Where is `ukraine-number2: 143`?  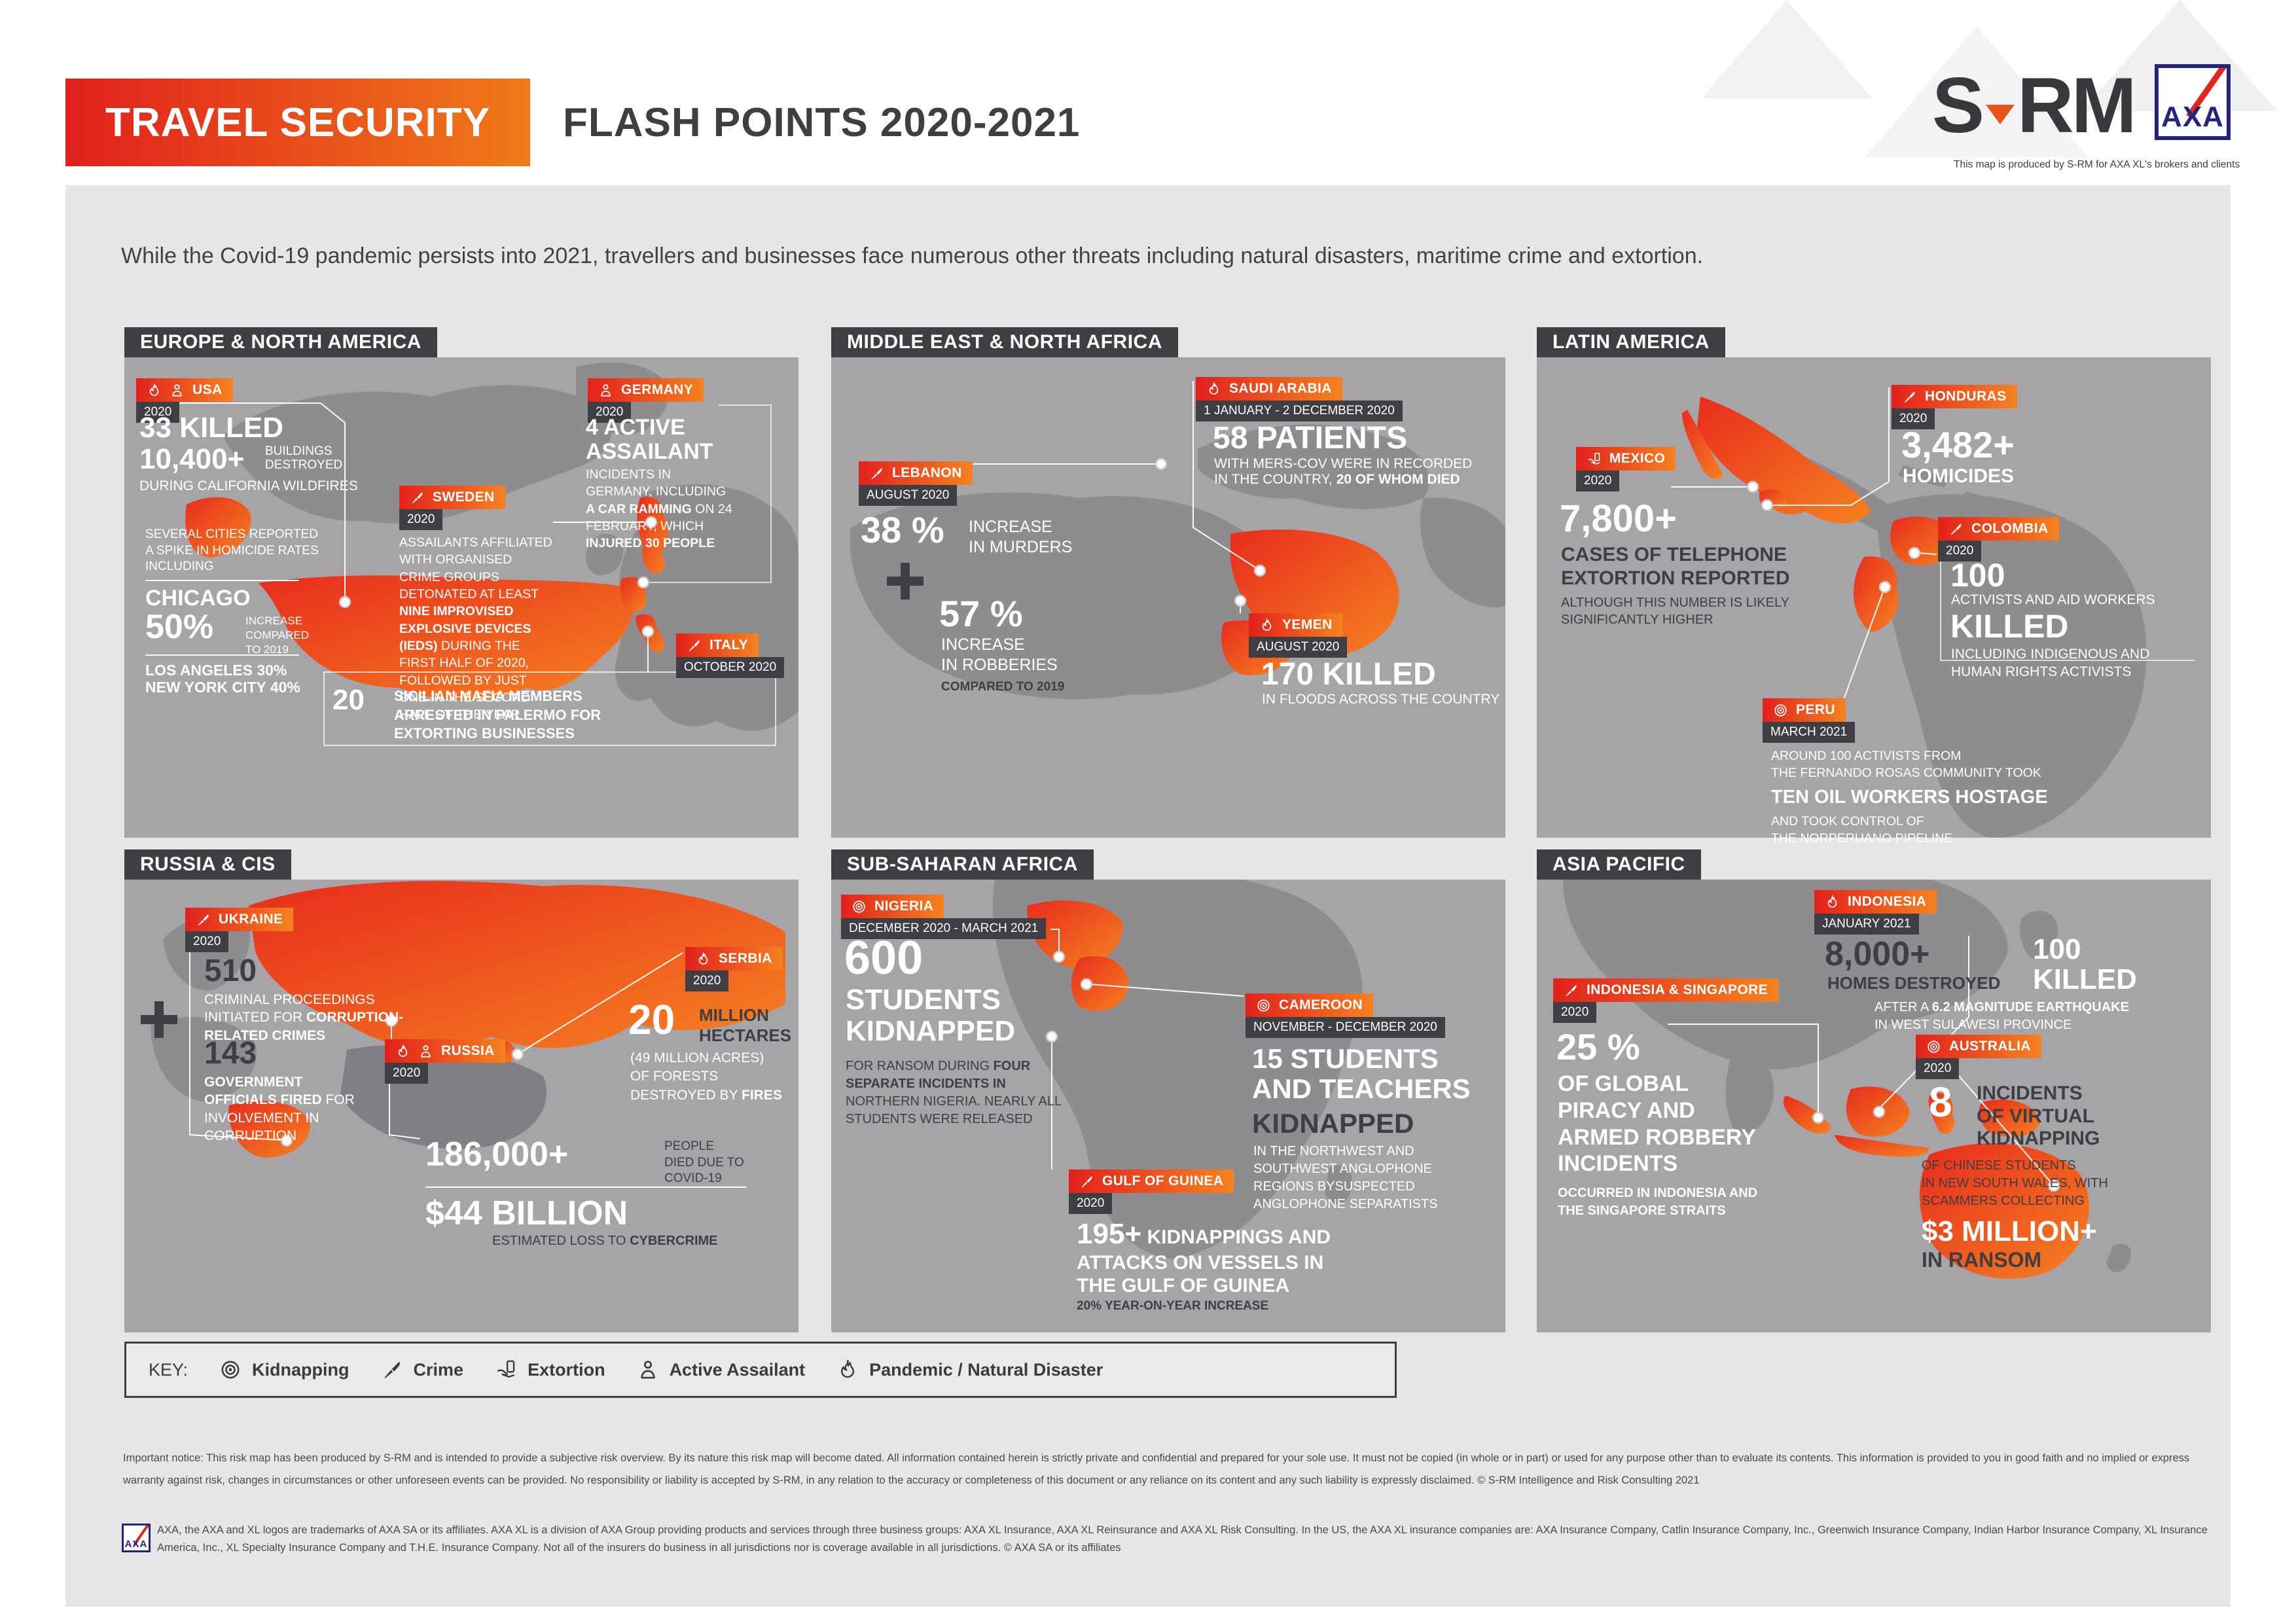
ukraine-number2: 143 is located at coordinates (230, 1053).